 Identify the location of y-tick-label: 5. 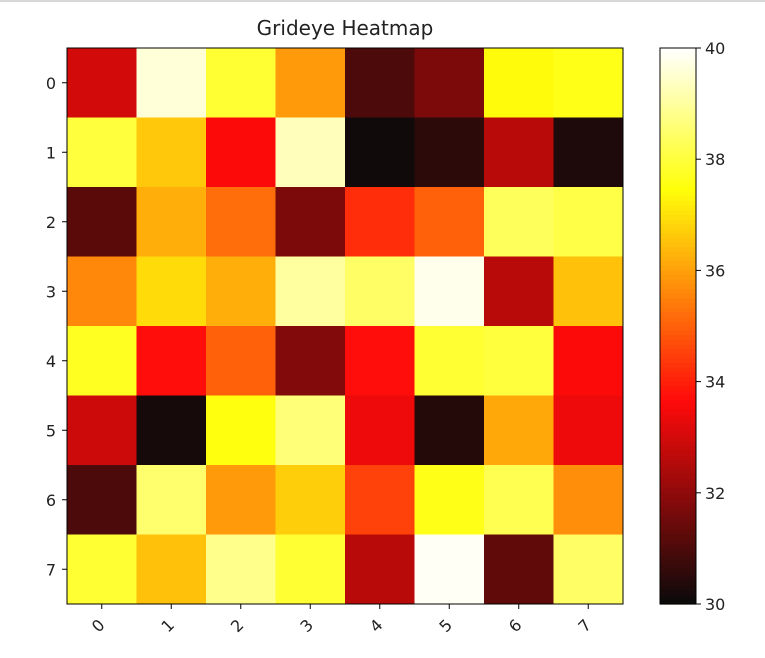
(51, 430).